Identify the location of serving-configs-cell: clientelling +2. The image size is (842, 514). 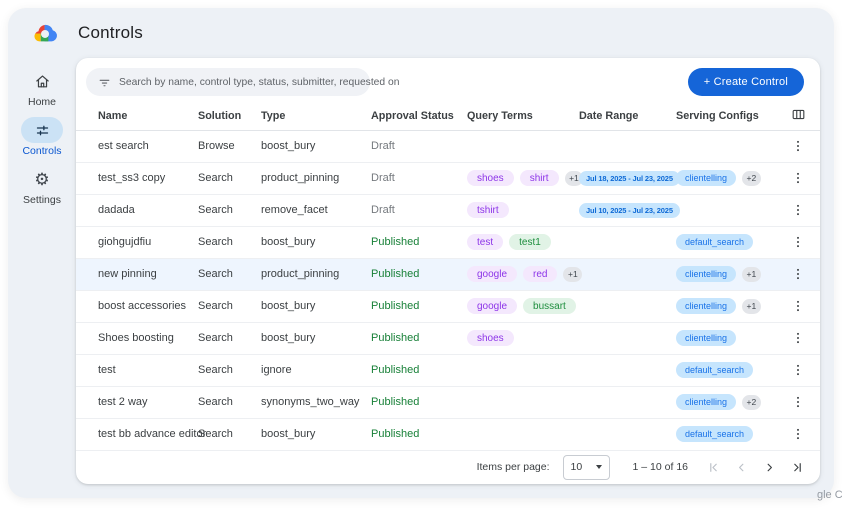
(731, 178).